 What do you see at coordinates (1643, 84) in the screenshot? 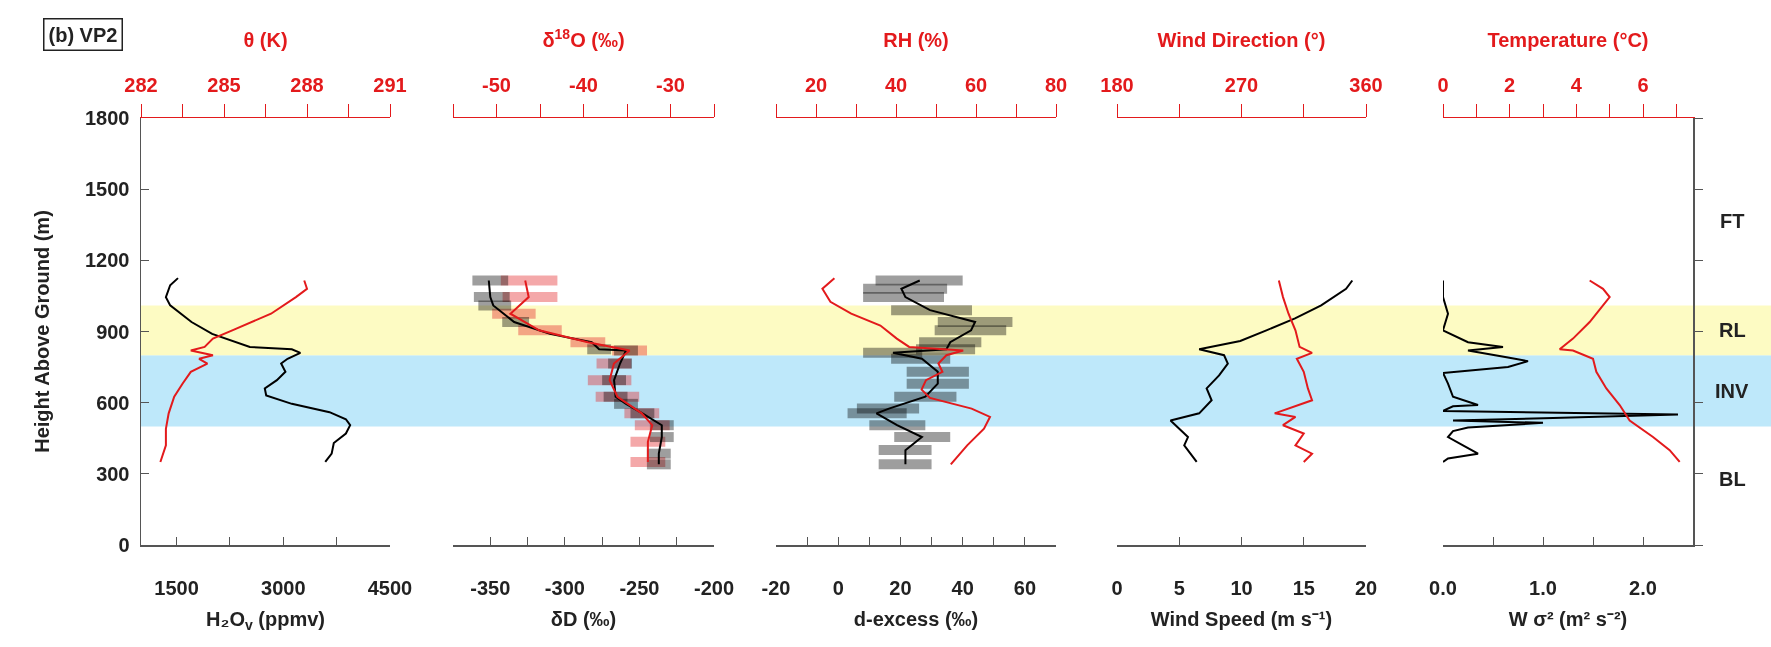
I see `x2-tick-label: 6` at bounding box center [1643, 84].